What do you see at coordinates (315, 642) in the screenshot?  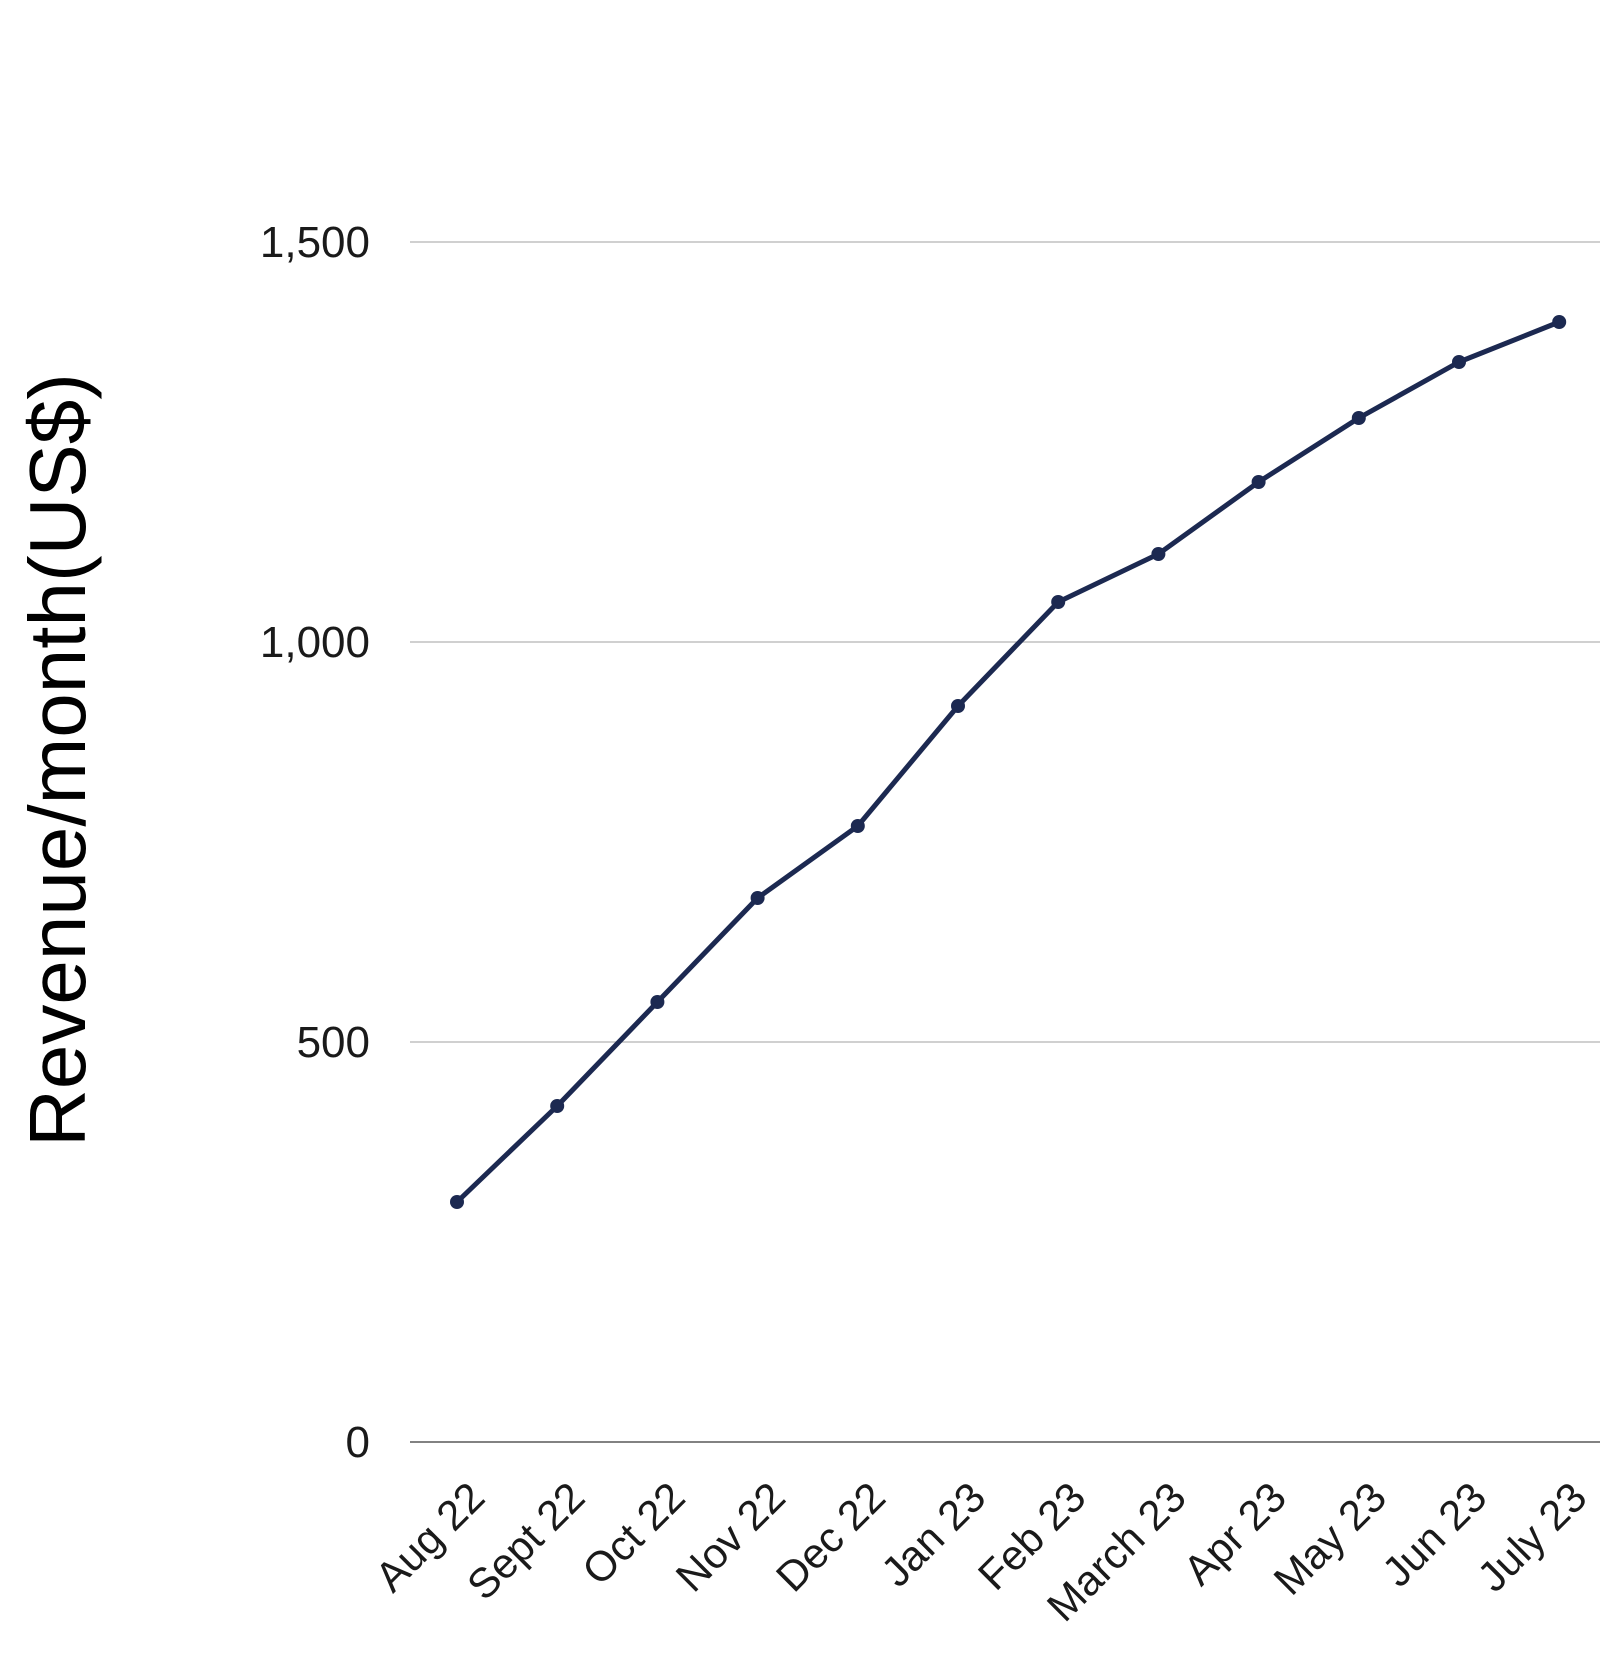 I see `y-tick-label: 1,000` at bounding box center [315, 642].